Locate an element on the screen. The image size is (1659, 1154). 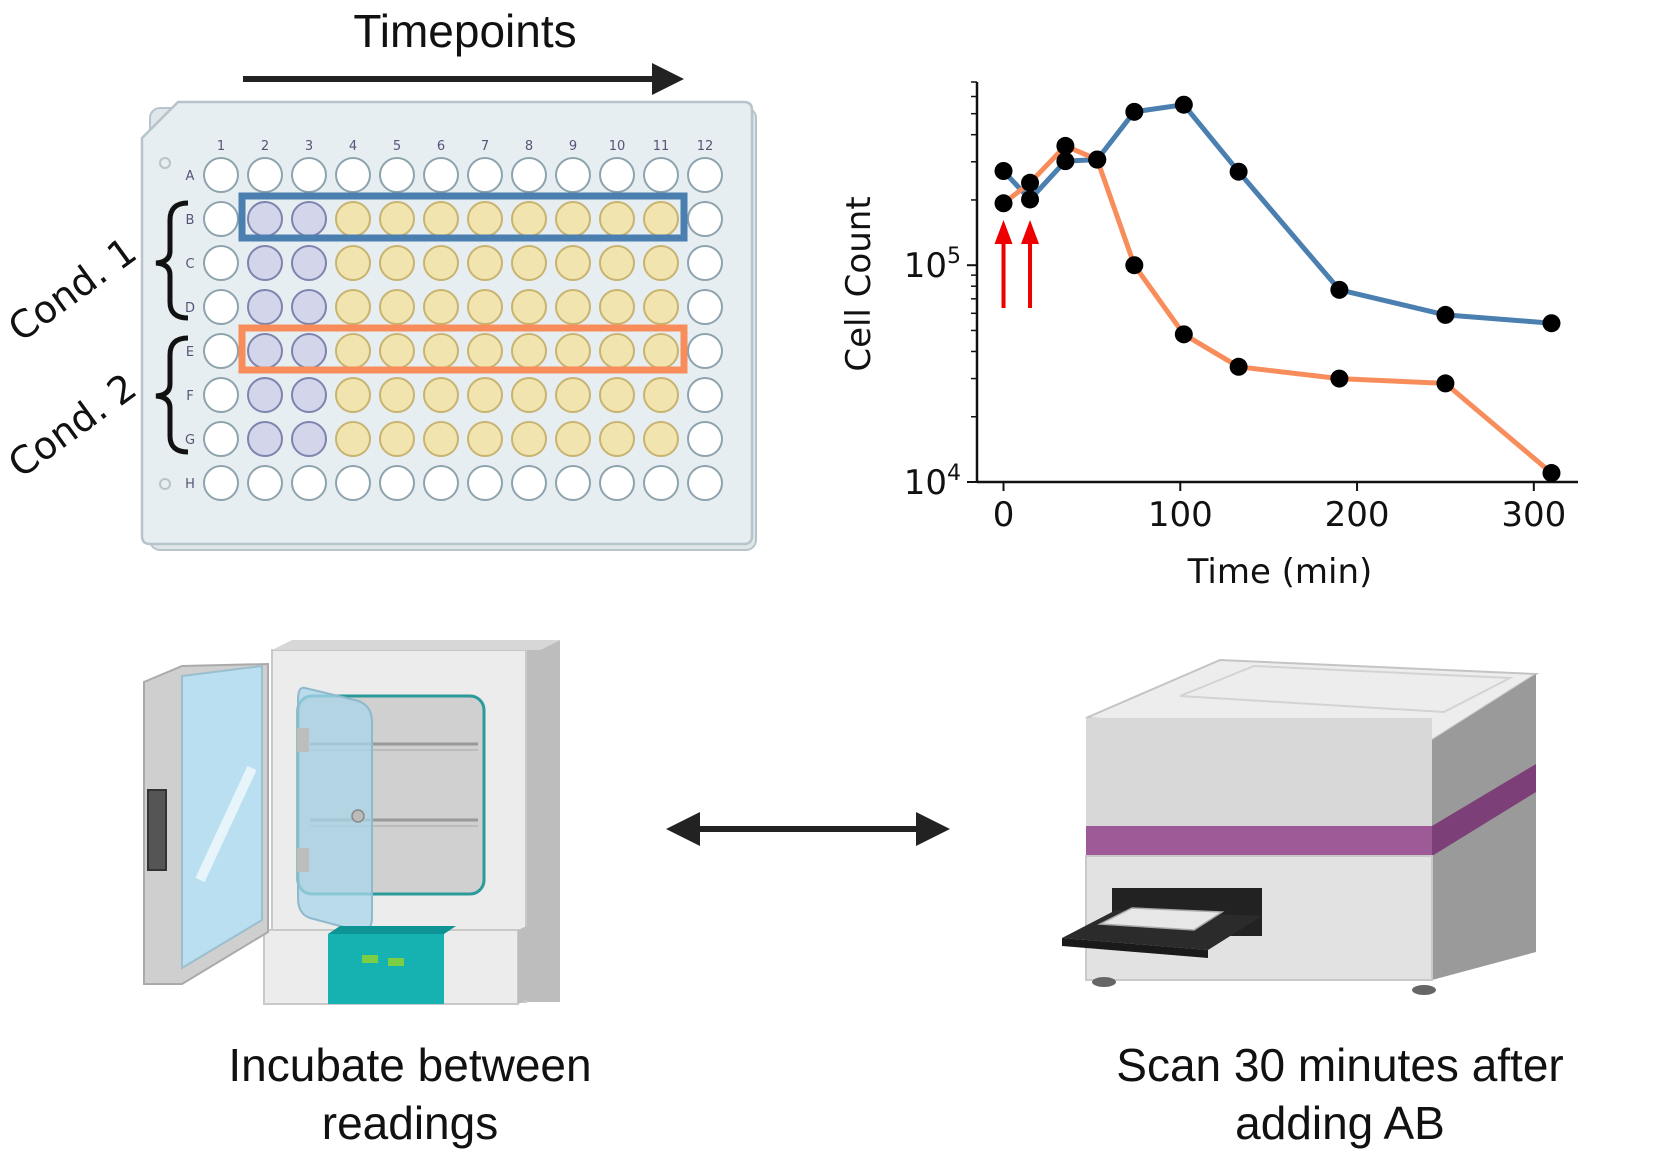
incubator-hinge-top is located at coordinates (303, 740).